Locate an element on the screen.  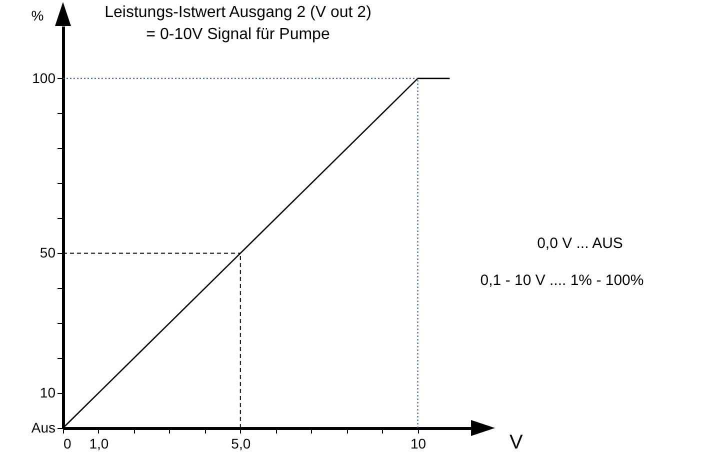
text: 0,1 - 10 V .... 1% - 100% is located at coordinates (562, 280).